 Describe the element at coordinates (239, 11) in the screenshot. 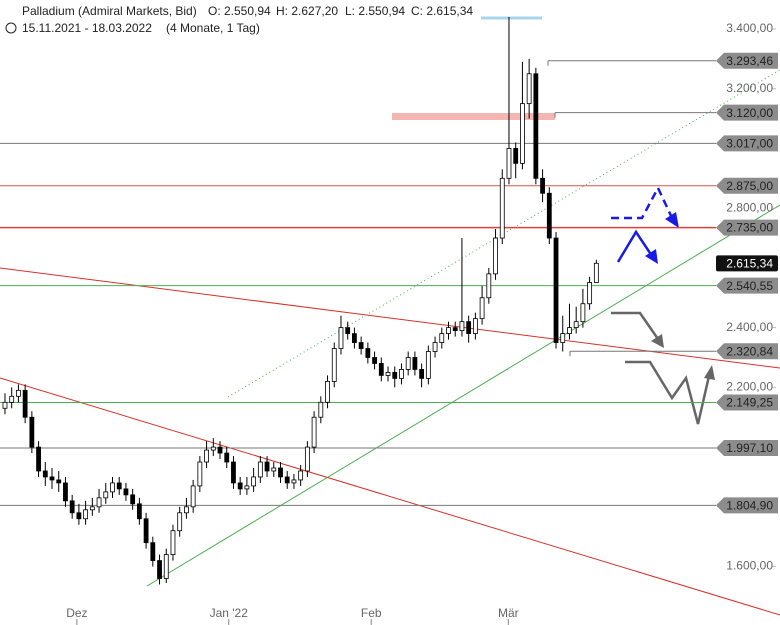

I see `ohlc: O: 2.550,94` at that location.